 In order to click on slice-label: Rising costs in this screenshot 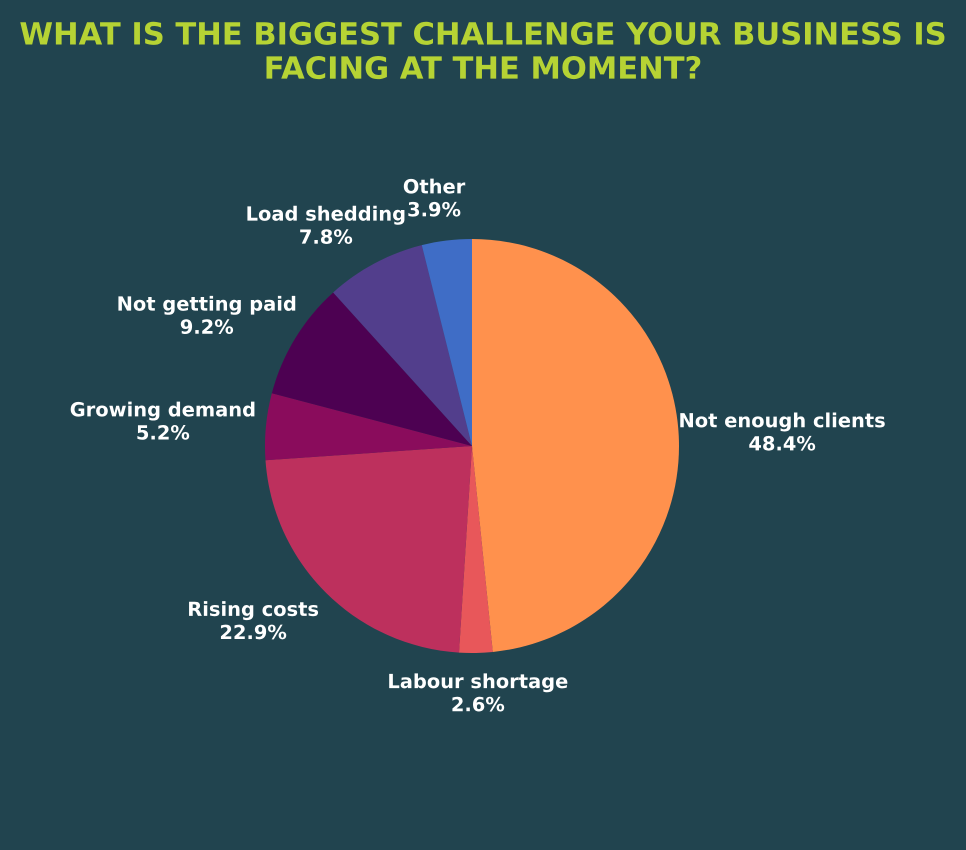, I will do `click(253, 610)`.